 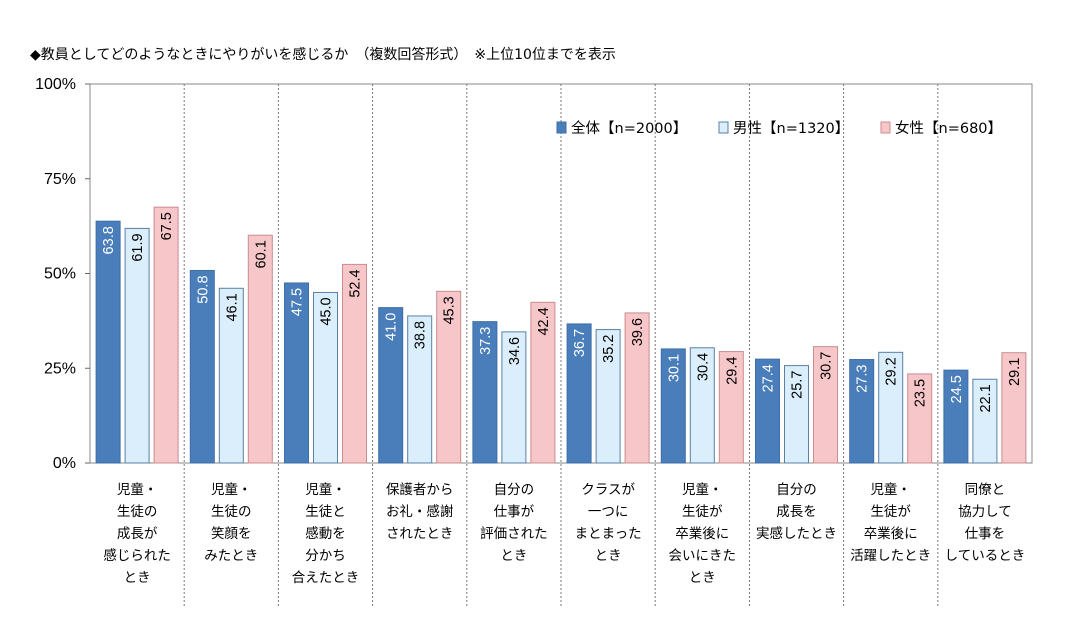 What do you see at coordinates (514, 523) in the screenshot?
I see `category-label: 自分の仕事が評価されたとき` at bounding box center [514, 523].